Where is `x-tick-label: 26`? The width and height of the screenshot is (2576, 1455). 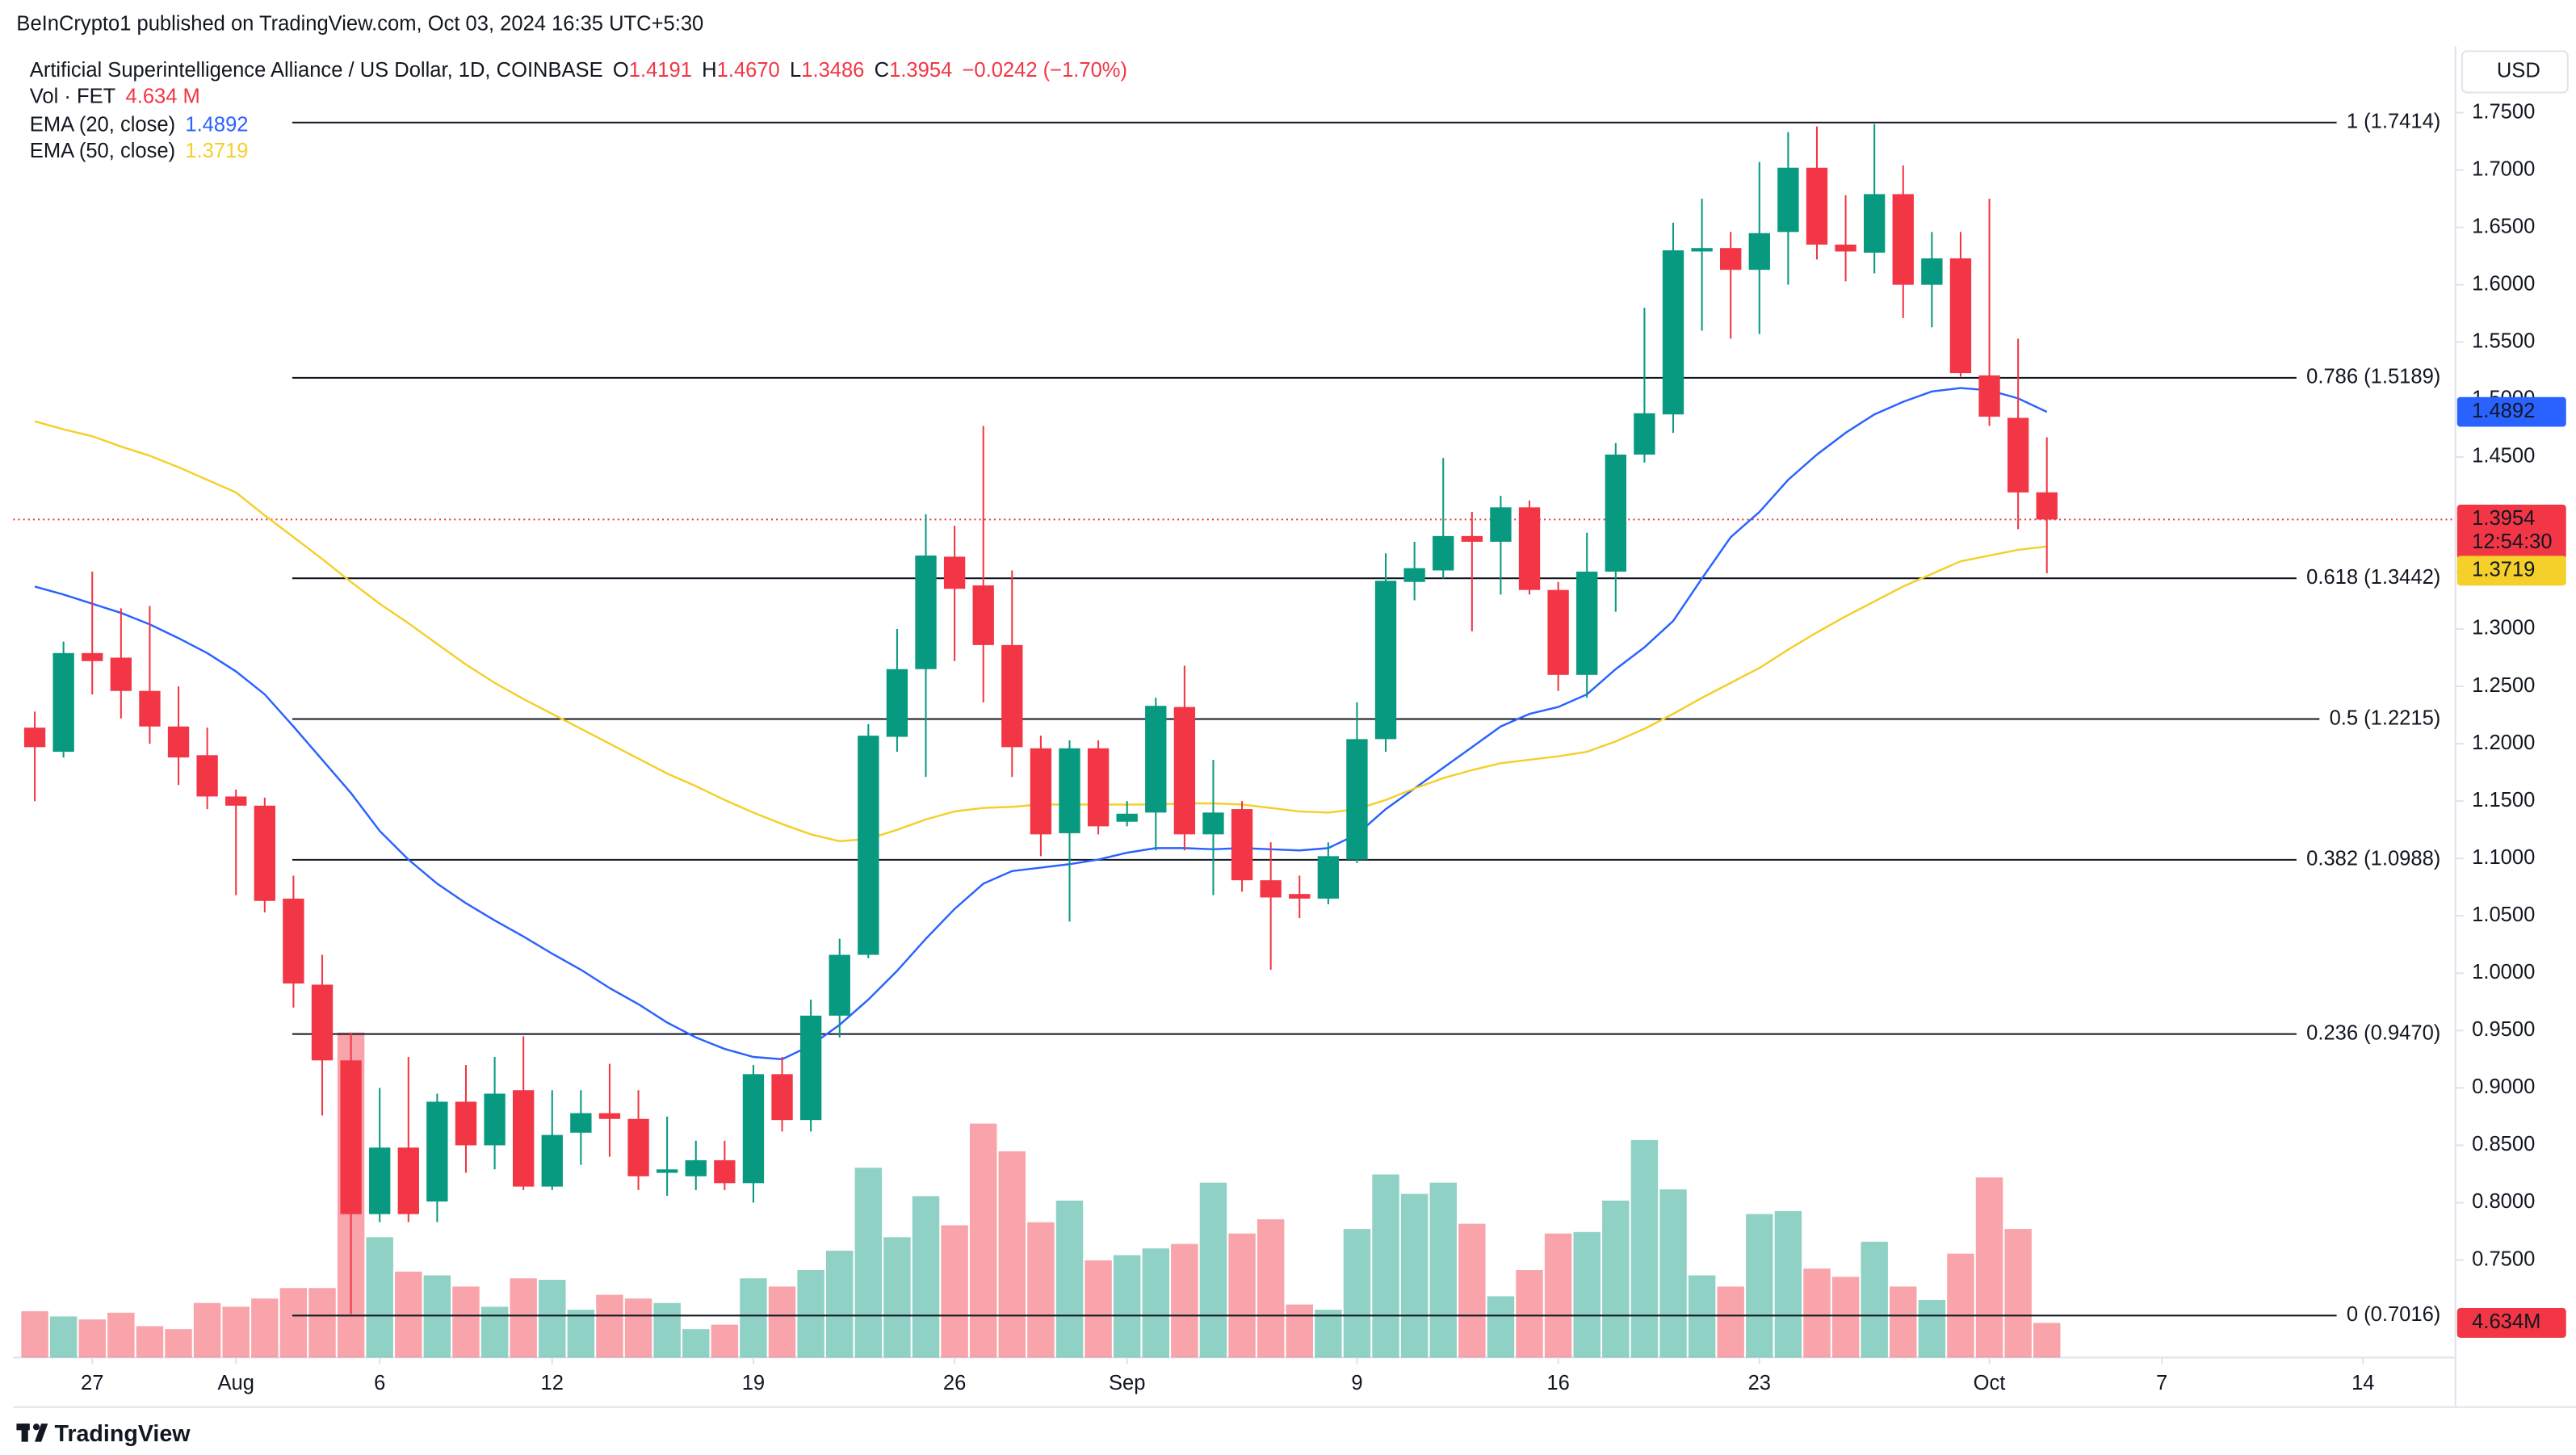 x-tick-label: 26 is located at coordinates (954, 1383).